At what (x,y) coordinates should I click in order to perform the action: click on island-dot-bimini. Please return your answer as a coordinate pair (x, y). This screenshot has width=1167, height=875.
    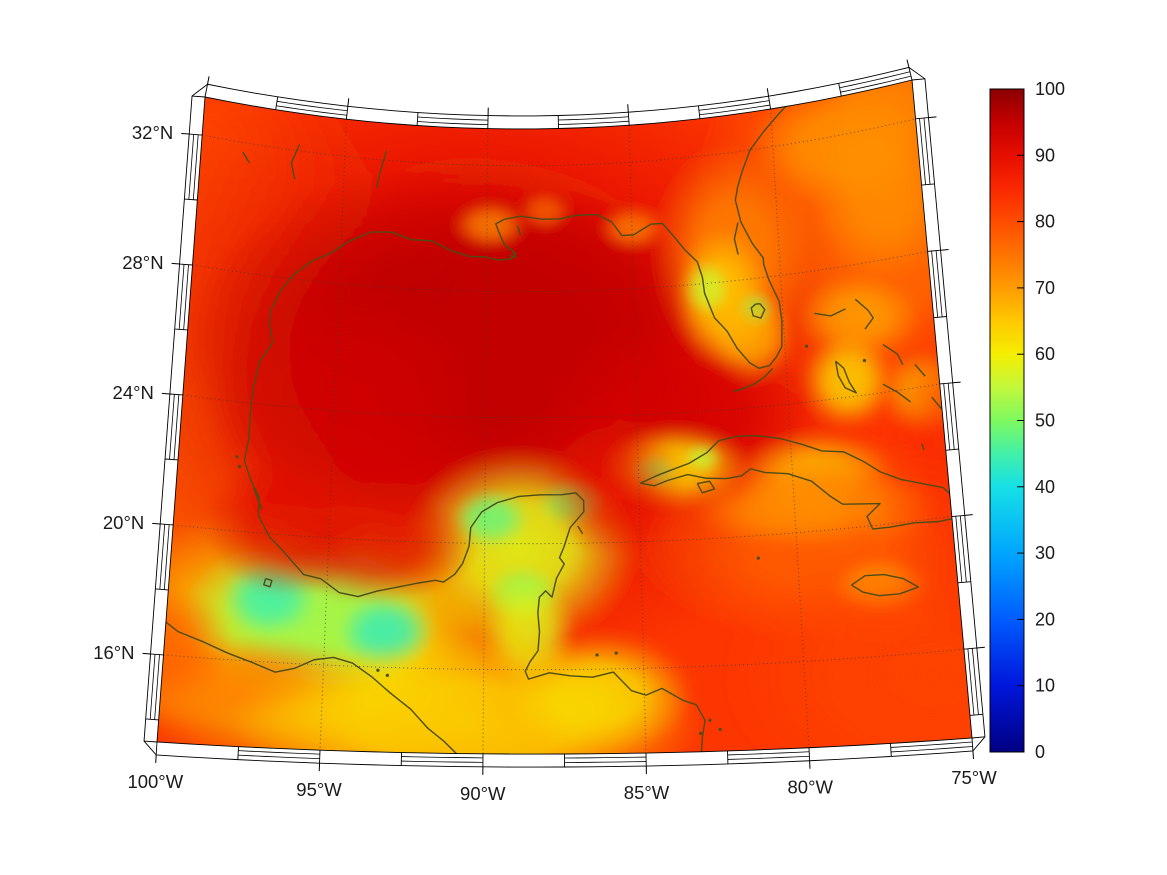
    Looking at the image, I should click on (806, 346).